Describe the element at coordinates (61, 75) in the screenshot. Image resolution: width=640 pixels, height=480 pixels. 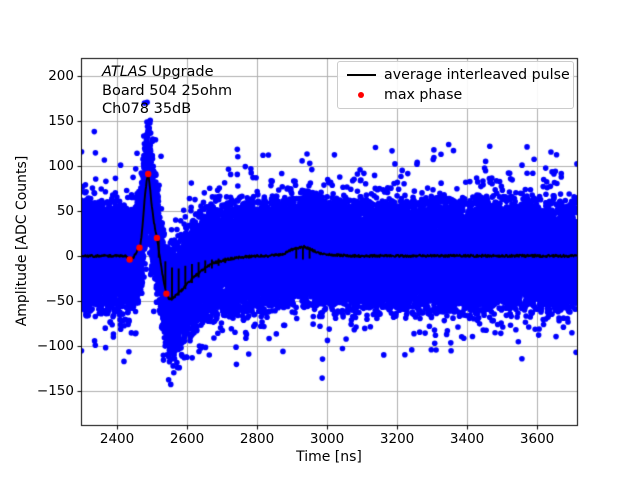
I see `y-tick-label: 200` at that location.